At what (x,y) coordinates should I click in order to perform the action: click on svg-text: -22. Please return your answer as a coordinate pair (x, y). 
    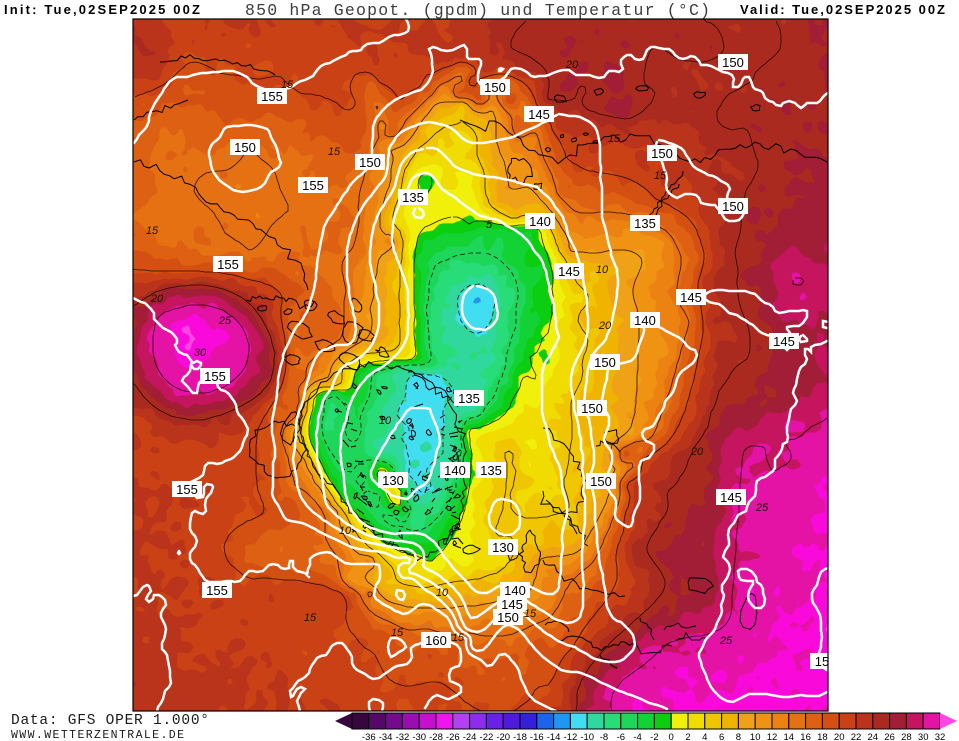
    Looking at the image, I should click on (487, 736).